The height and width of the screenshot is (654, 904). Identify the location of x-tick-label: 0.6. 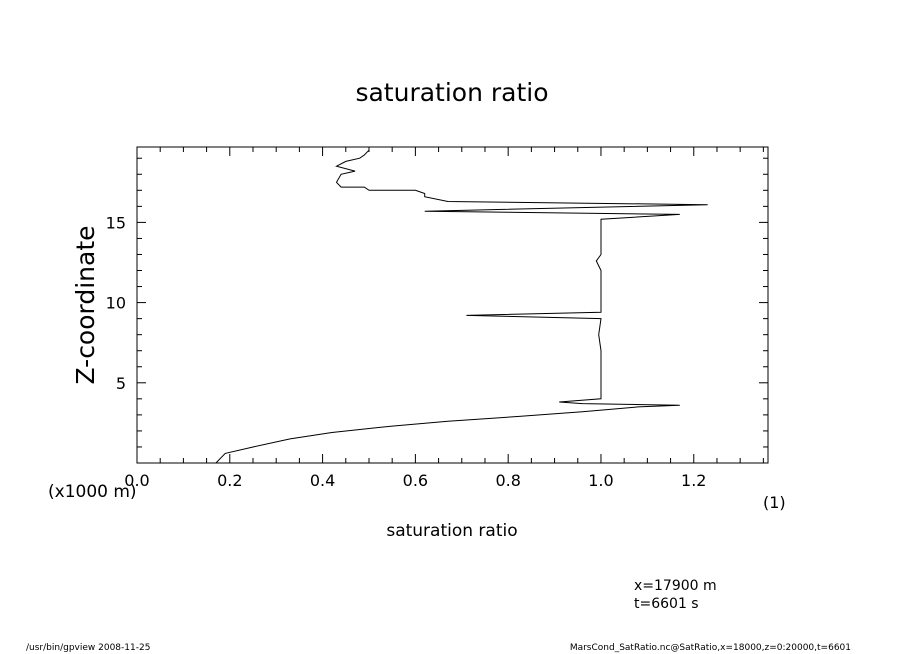
(415, 480).